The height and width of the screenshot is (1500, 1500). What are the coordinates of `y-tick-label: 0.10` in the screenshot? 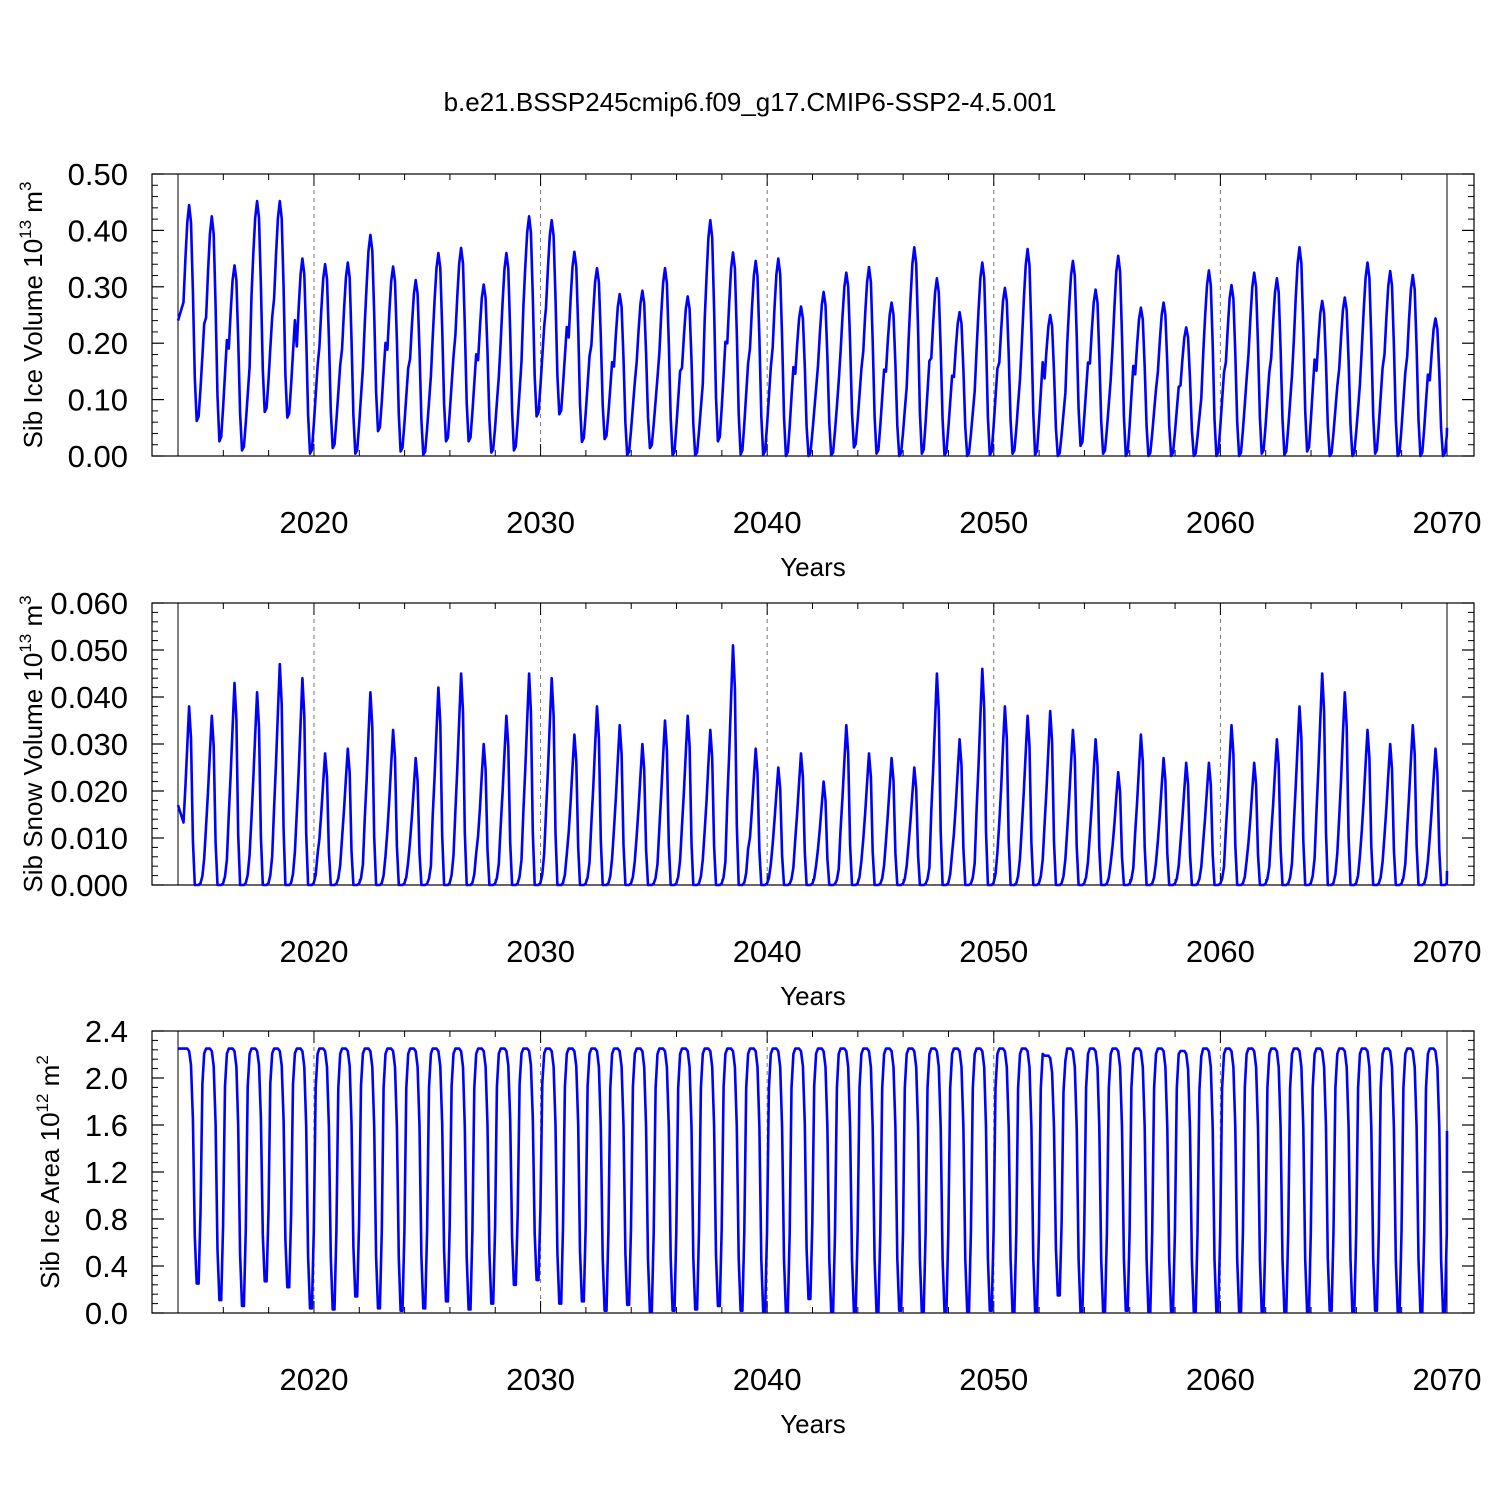 It's located at (98, 400).